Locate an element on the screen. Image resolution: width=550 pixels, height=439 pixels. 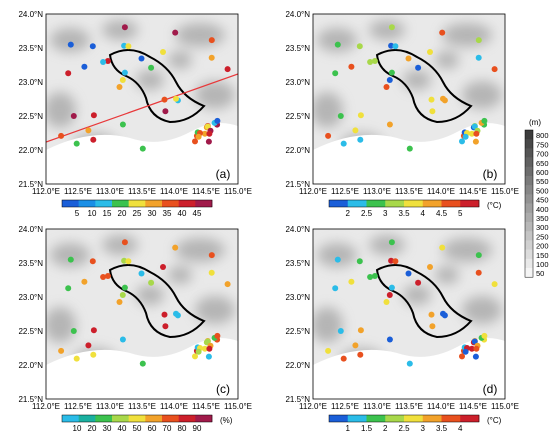
colorbar-tick-label: 60 is located at coordinates (152, 428).